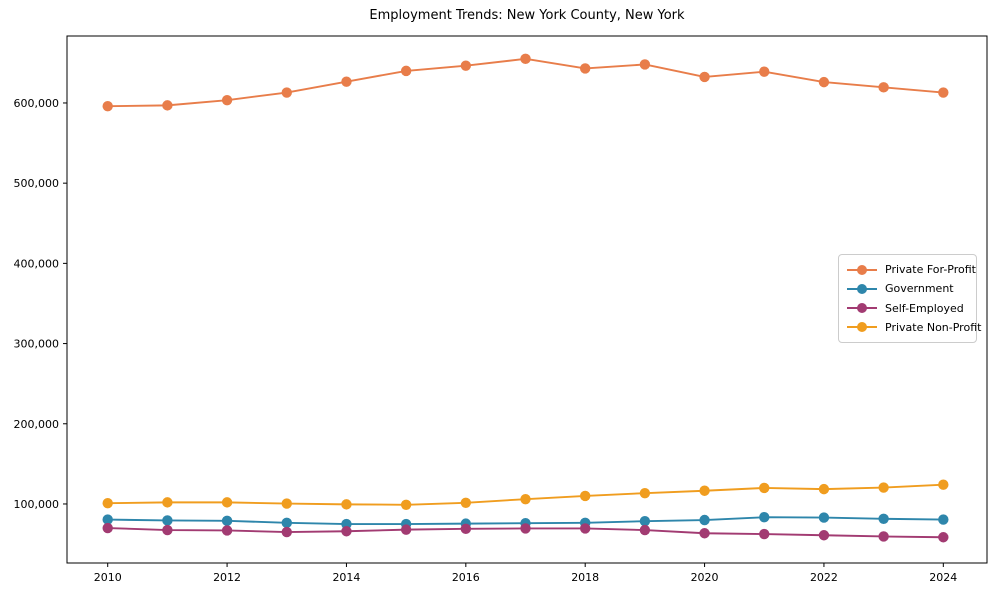 Image resolution: width=1000 pixels, height=600 pixels. Describe the element at coordinates (943, 577) in the screenshot. I see `x-tick-label: 2024` at that location.